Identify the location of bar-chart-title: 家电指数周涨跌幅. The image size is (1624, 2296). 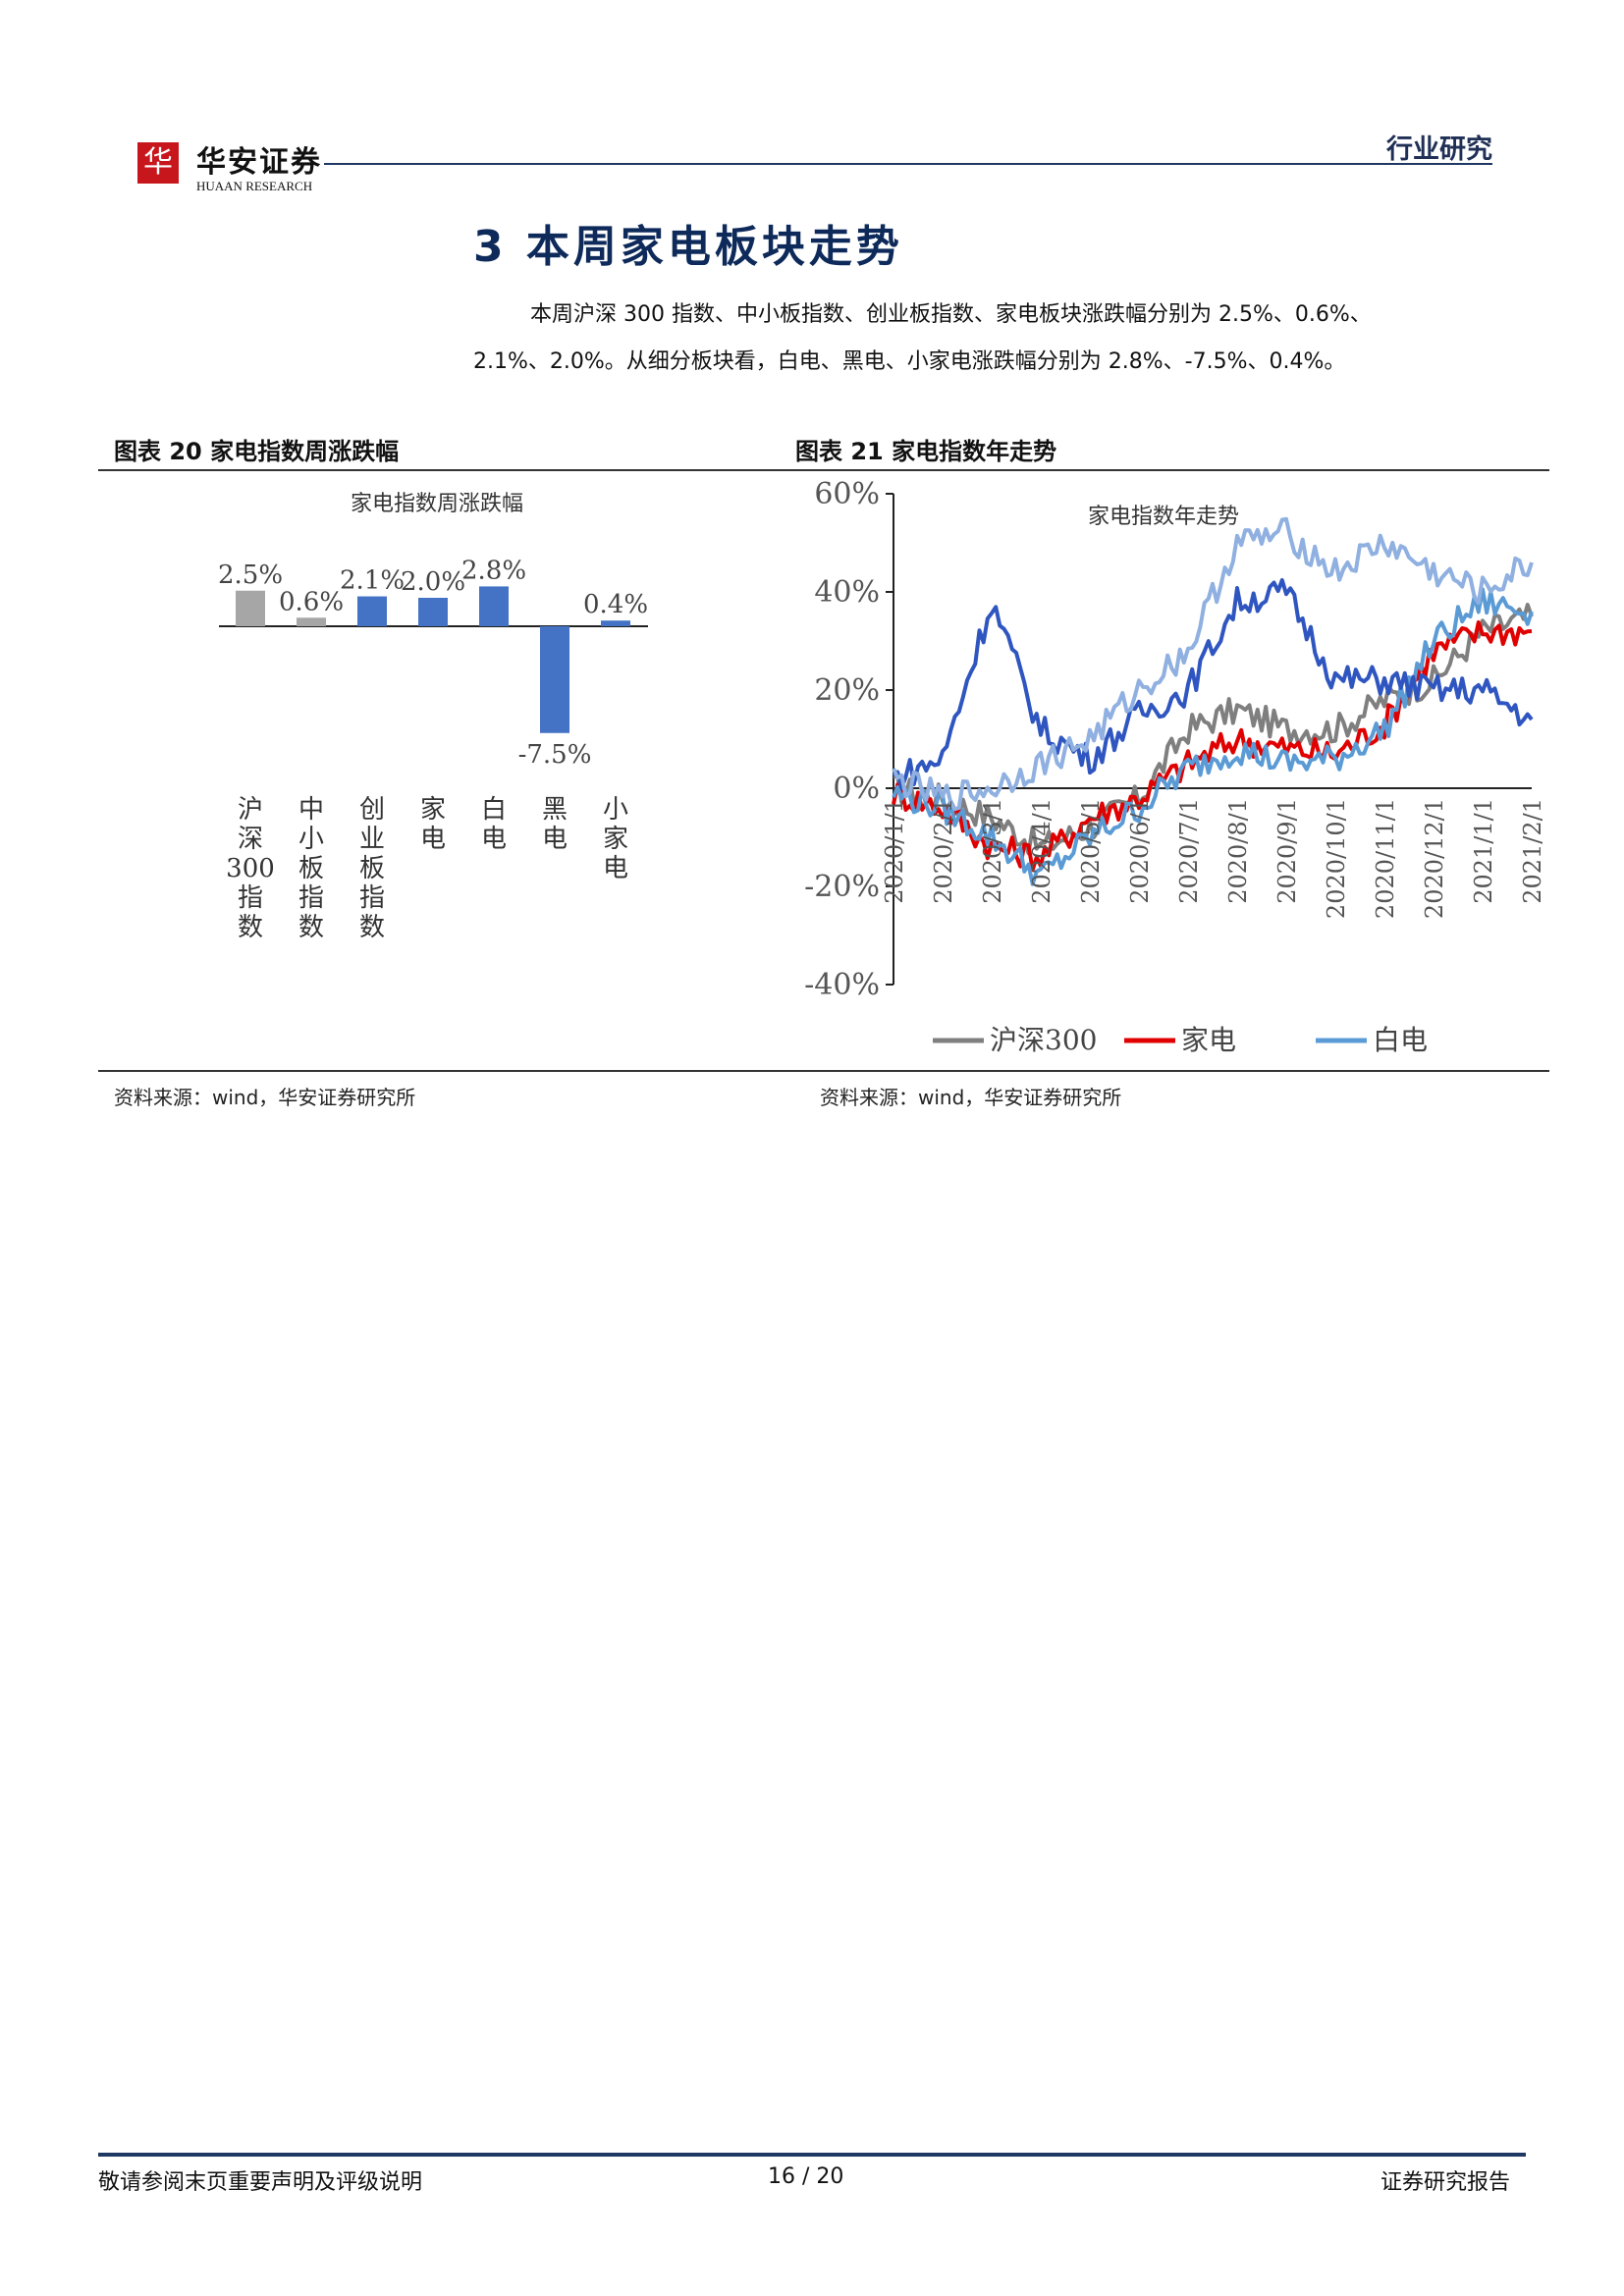
(437, 504).